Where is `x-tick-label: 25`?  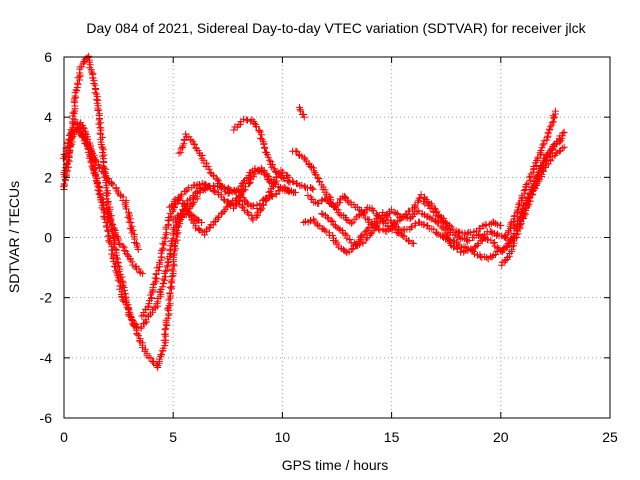
x-tick-label: 25 is located at coordinates (610, 437).